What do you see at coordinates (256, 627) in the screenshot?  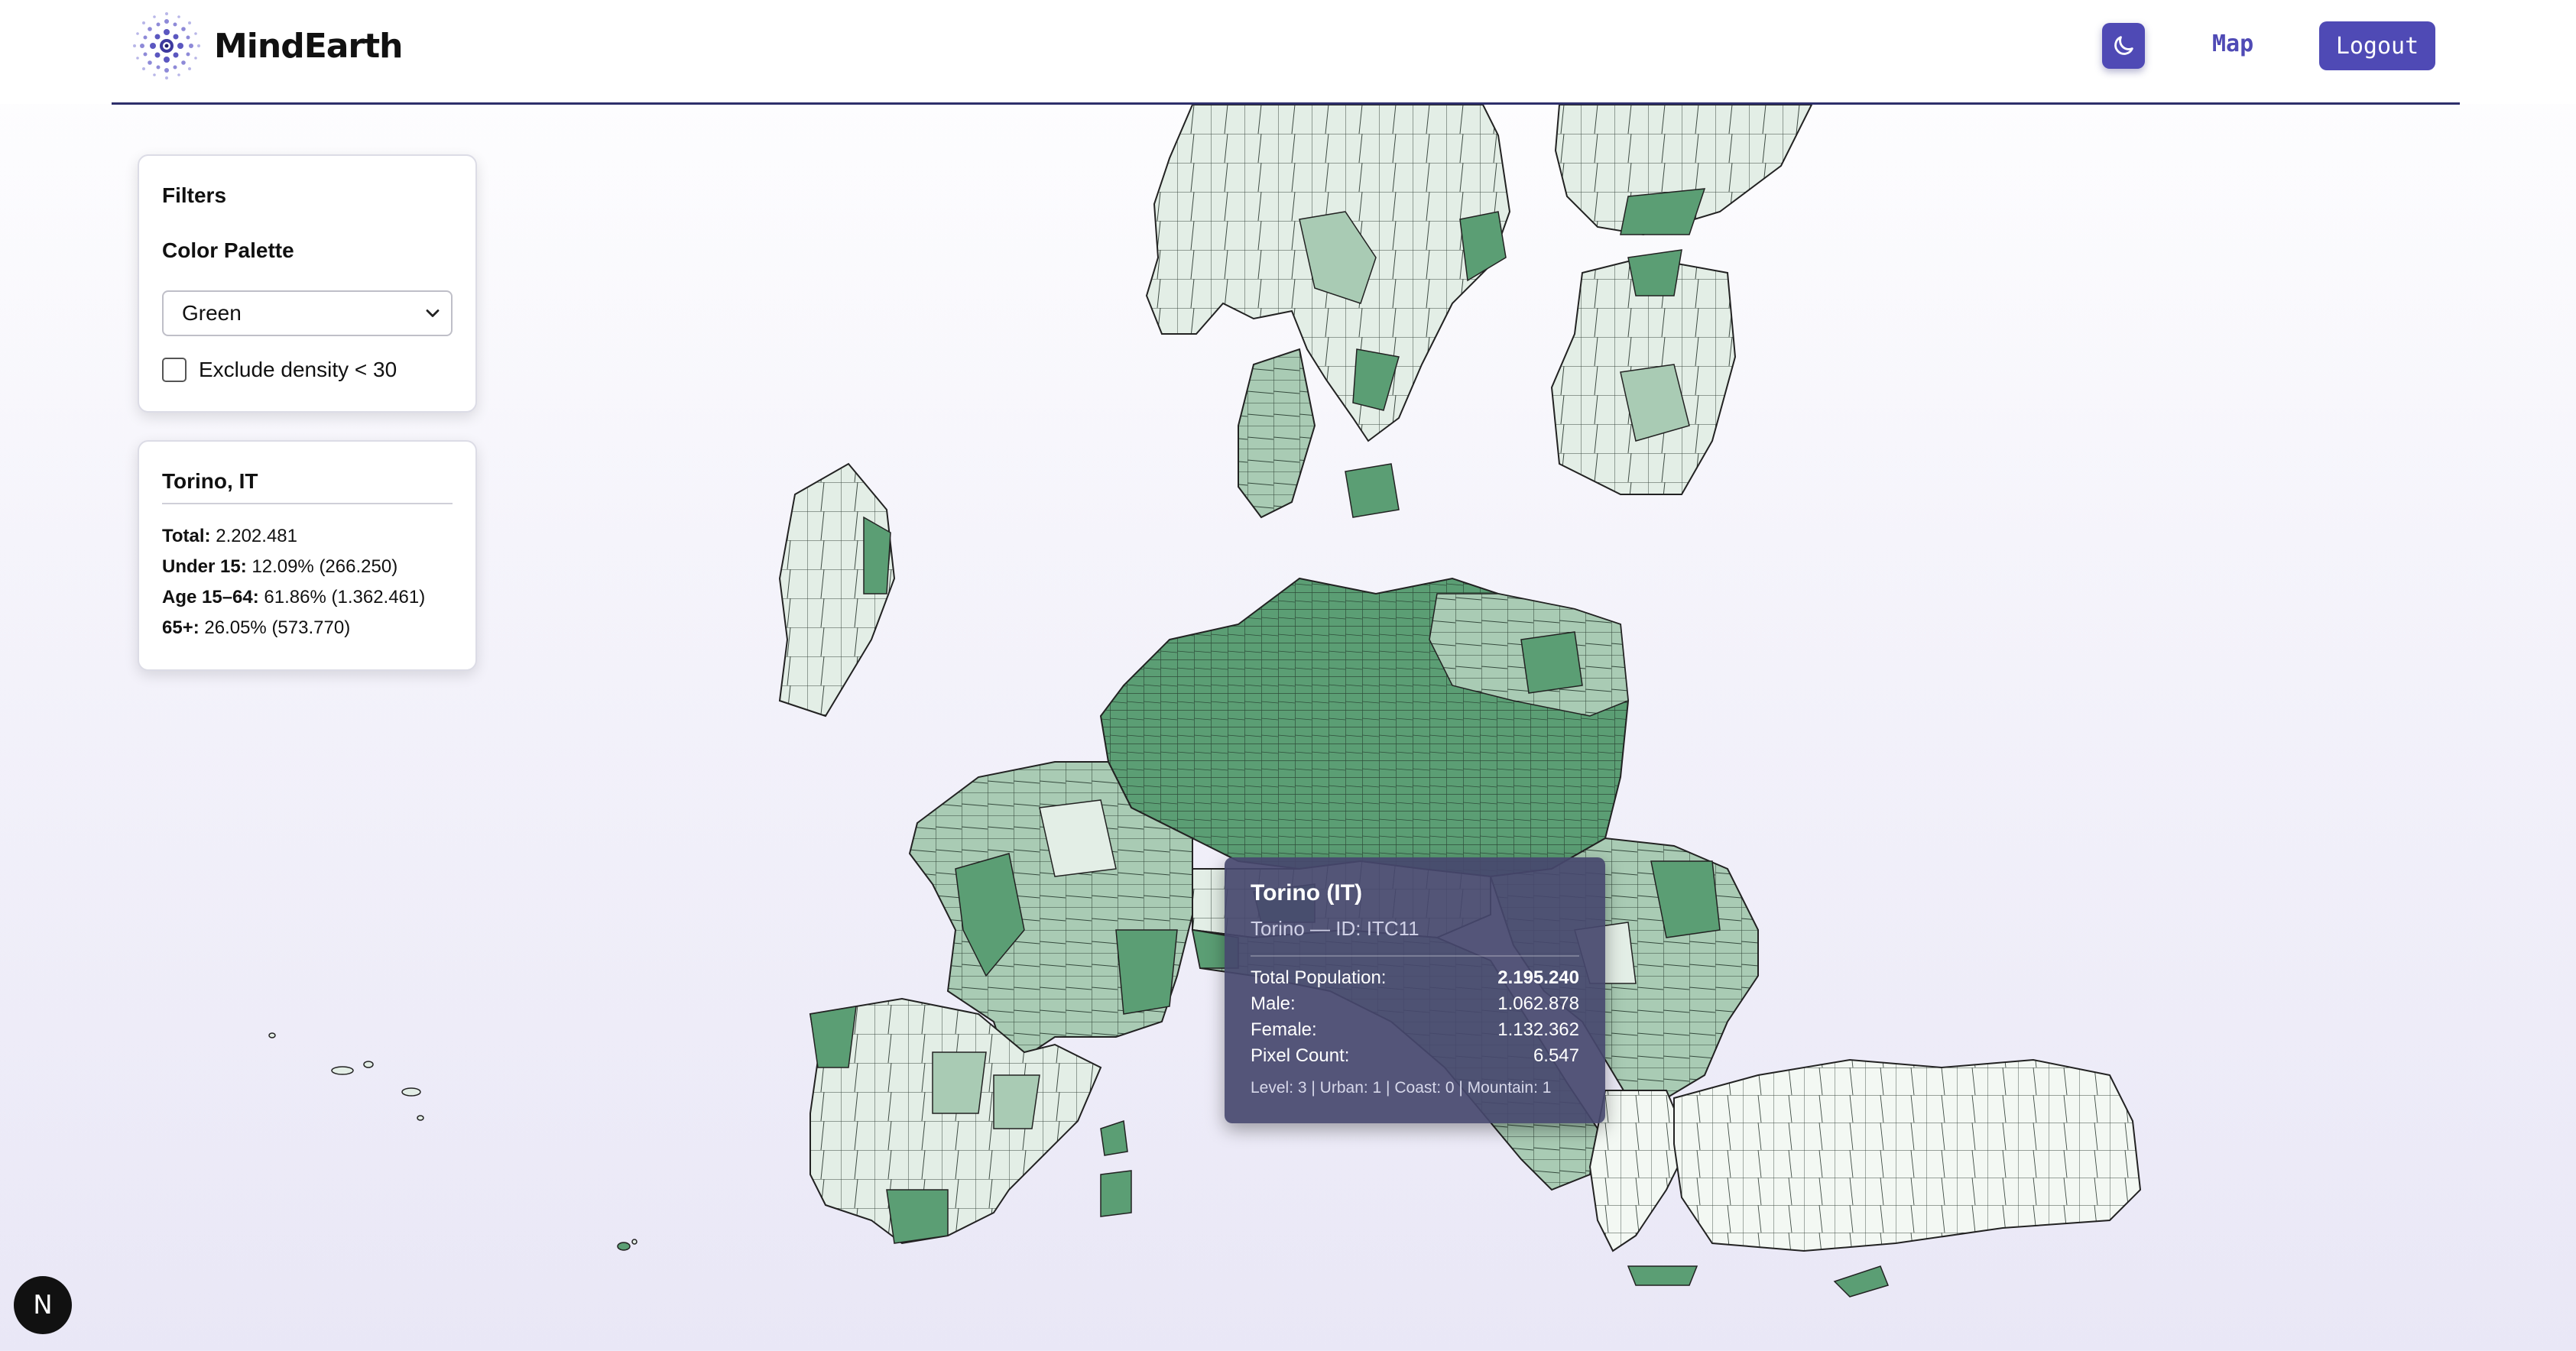 I see `stat-65-plus: 65+: 26.05% (573.770)` at bounding box center [256, 627].